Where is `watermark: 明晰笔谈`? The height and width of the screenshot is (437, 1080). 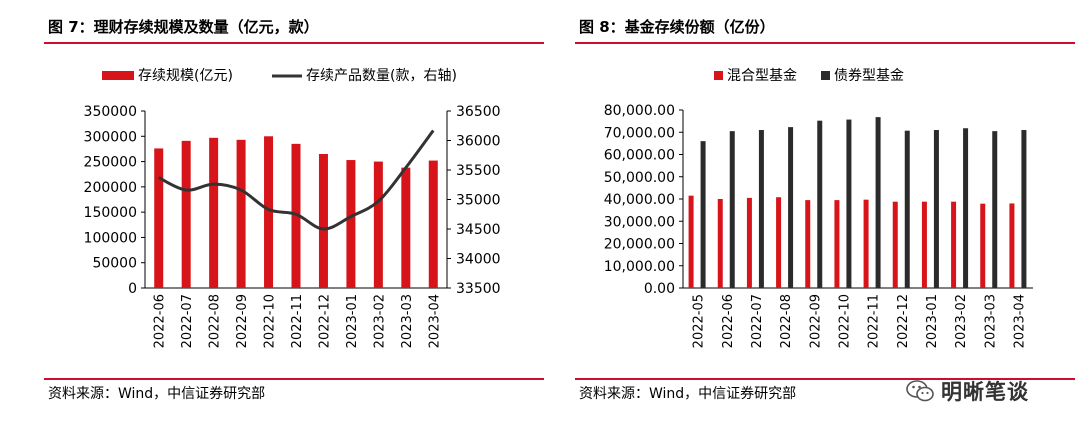
watermark: 明晰笔谈 is located at coordinates (967, 391).